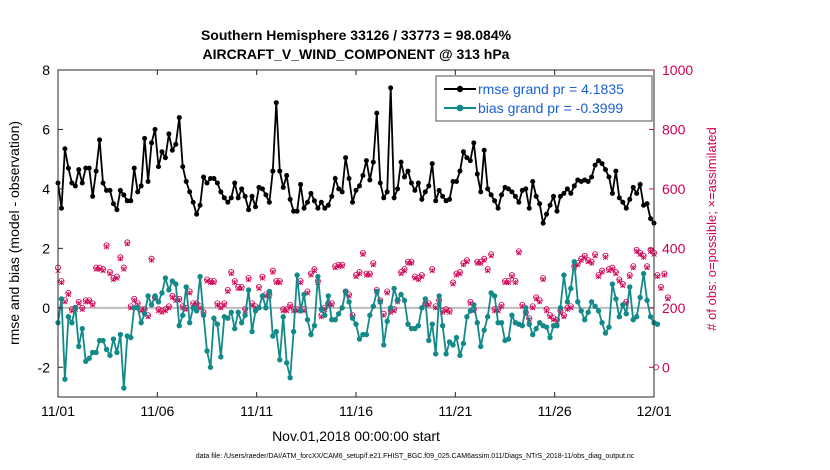 The image size is (830, 470). What do you see at coordinates (674, 189) in the screenshot?
I see `y2-tick-label: 600` at bounding box center [674, 189].